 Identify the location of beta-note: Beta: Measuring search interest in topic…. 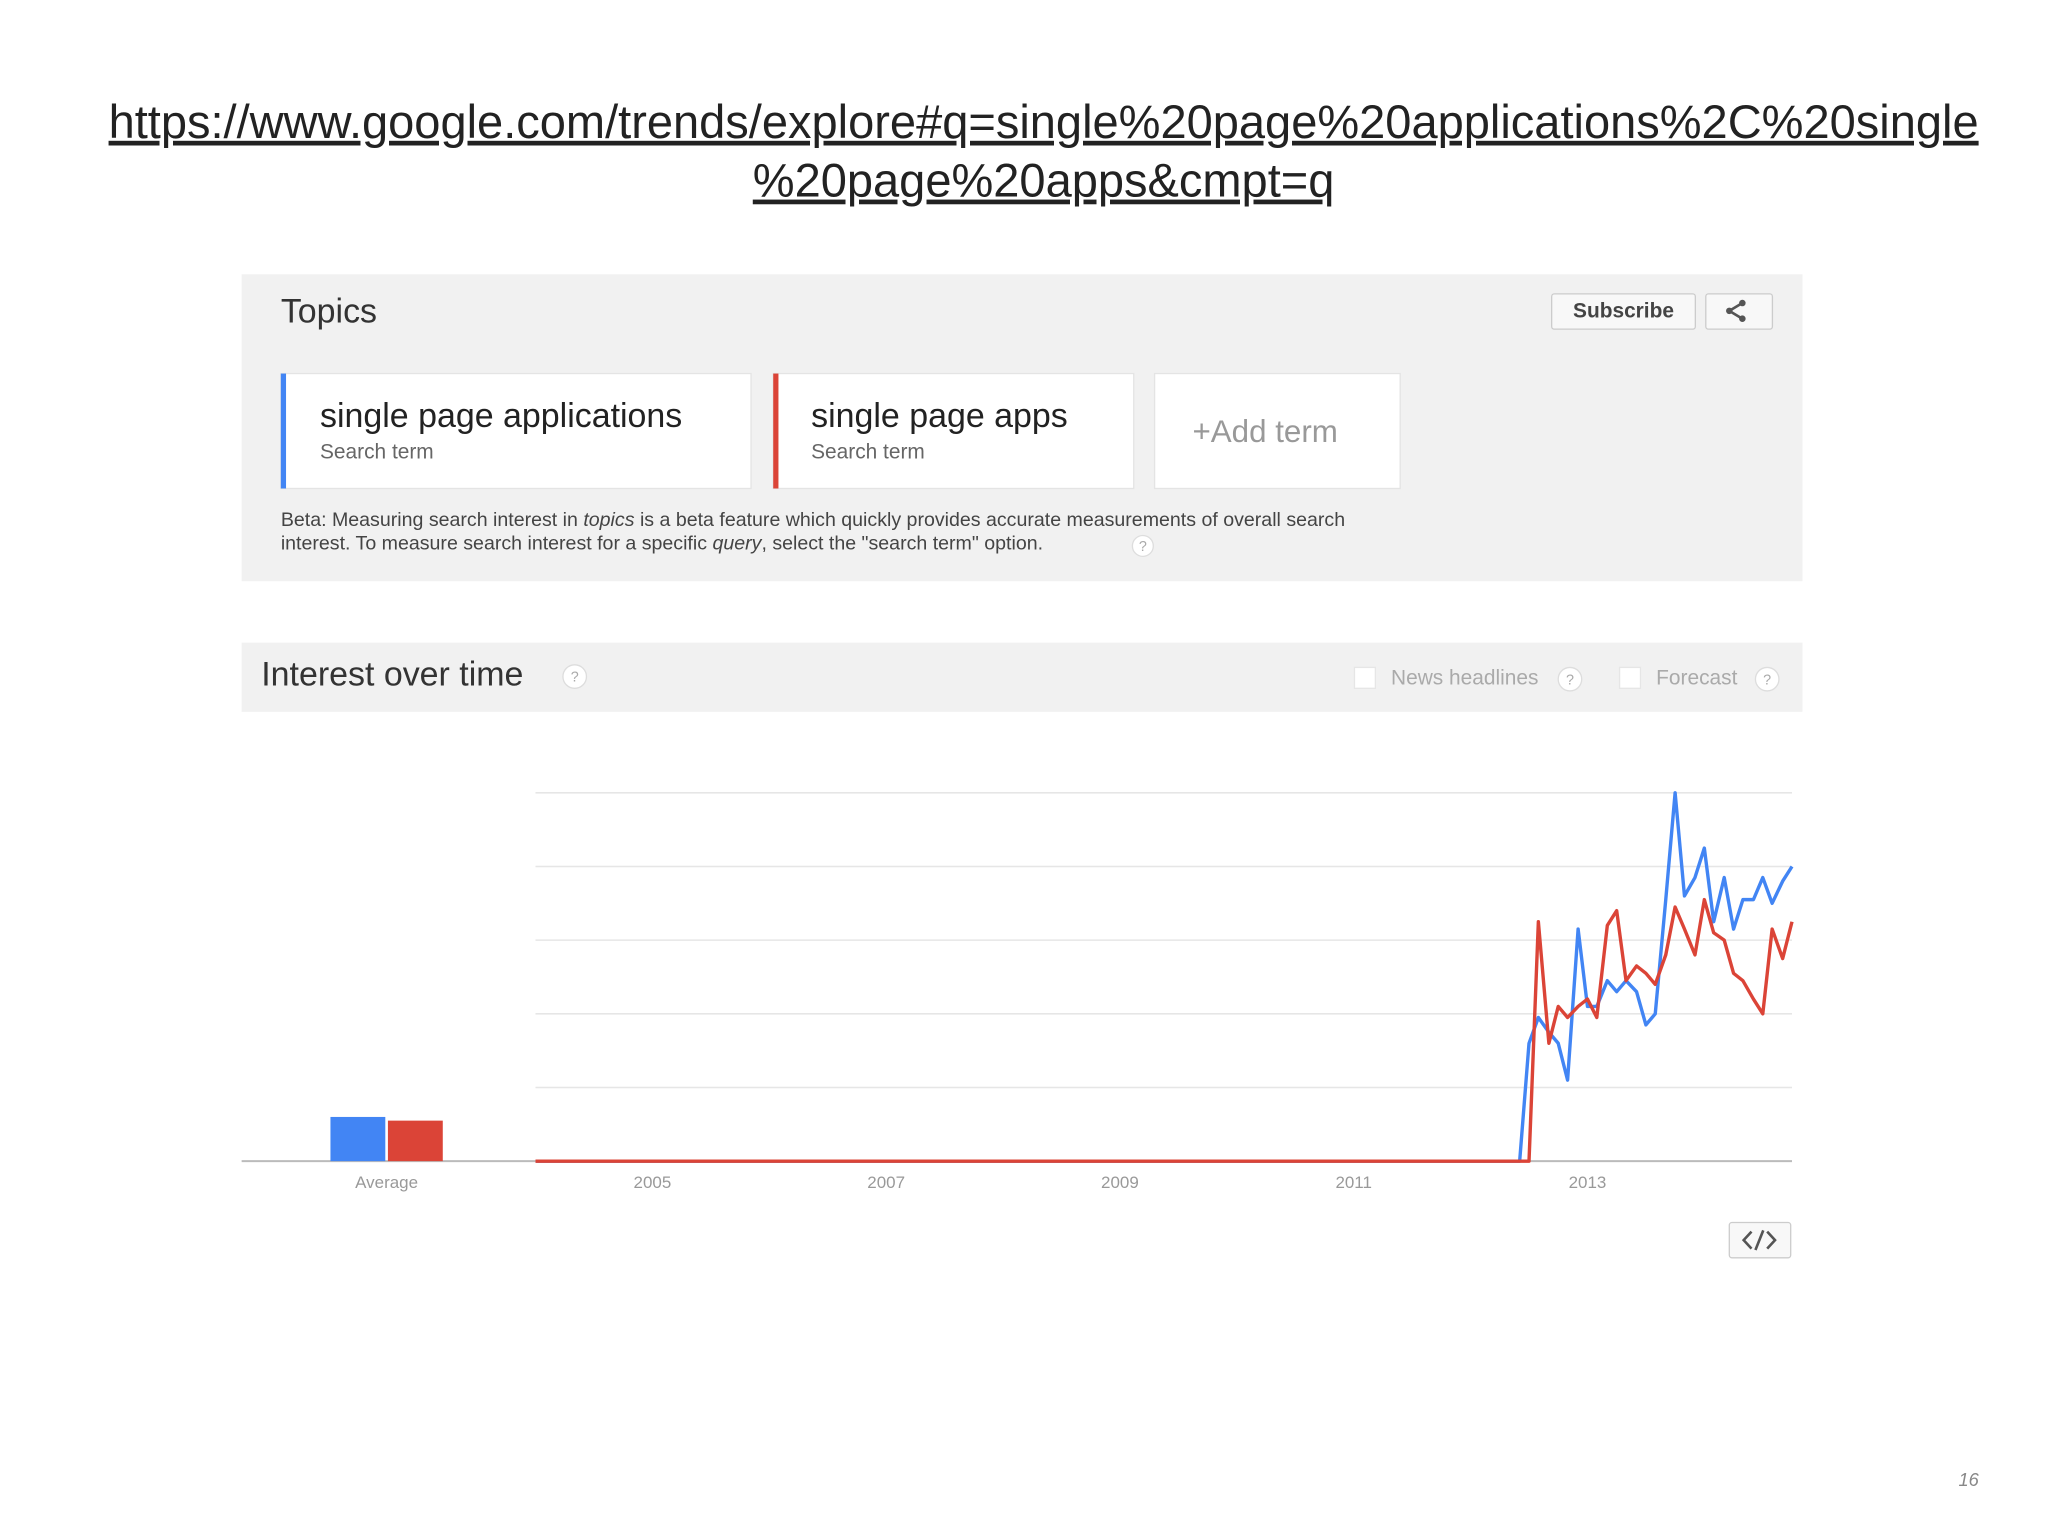
(813, 520).